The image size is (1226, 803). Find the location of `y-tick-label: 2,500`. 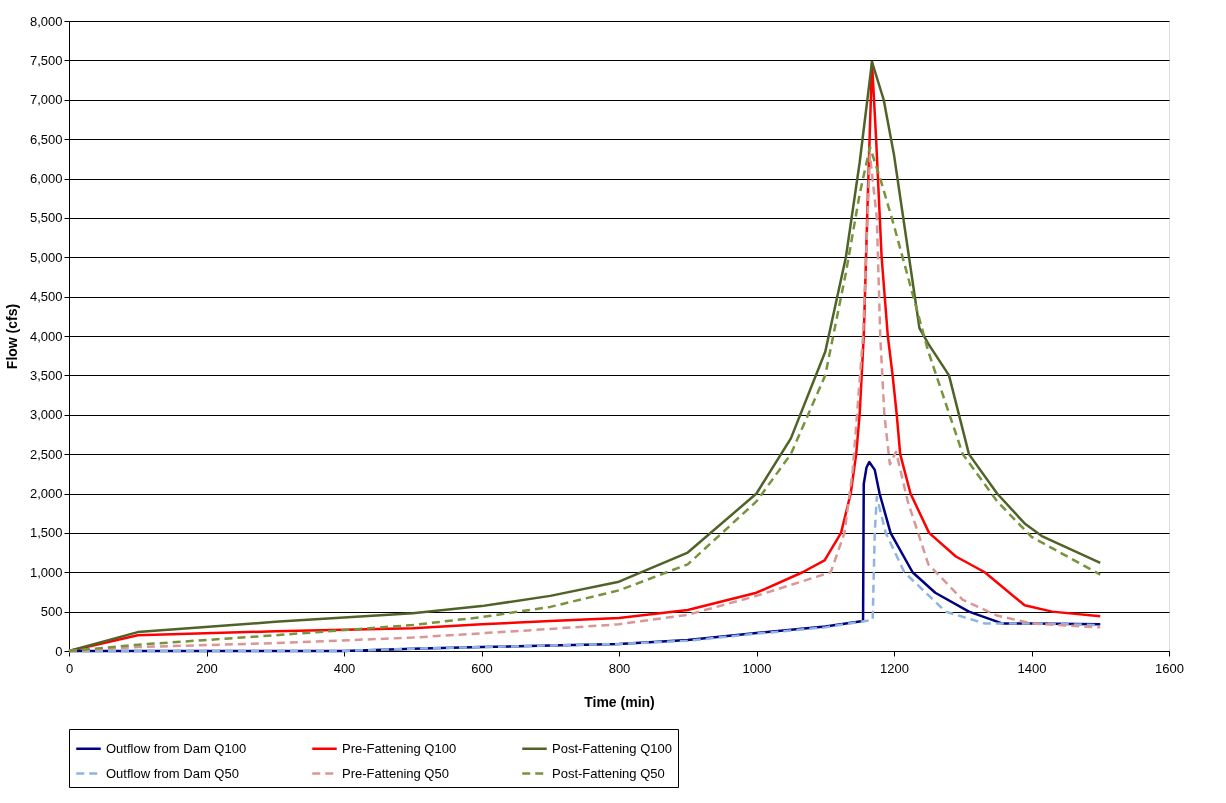

y-tick-label: 2,500 is located at coordinates (46, 454).